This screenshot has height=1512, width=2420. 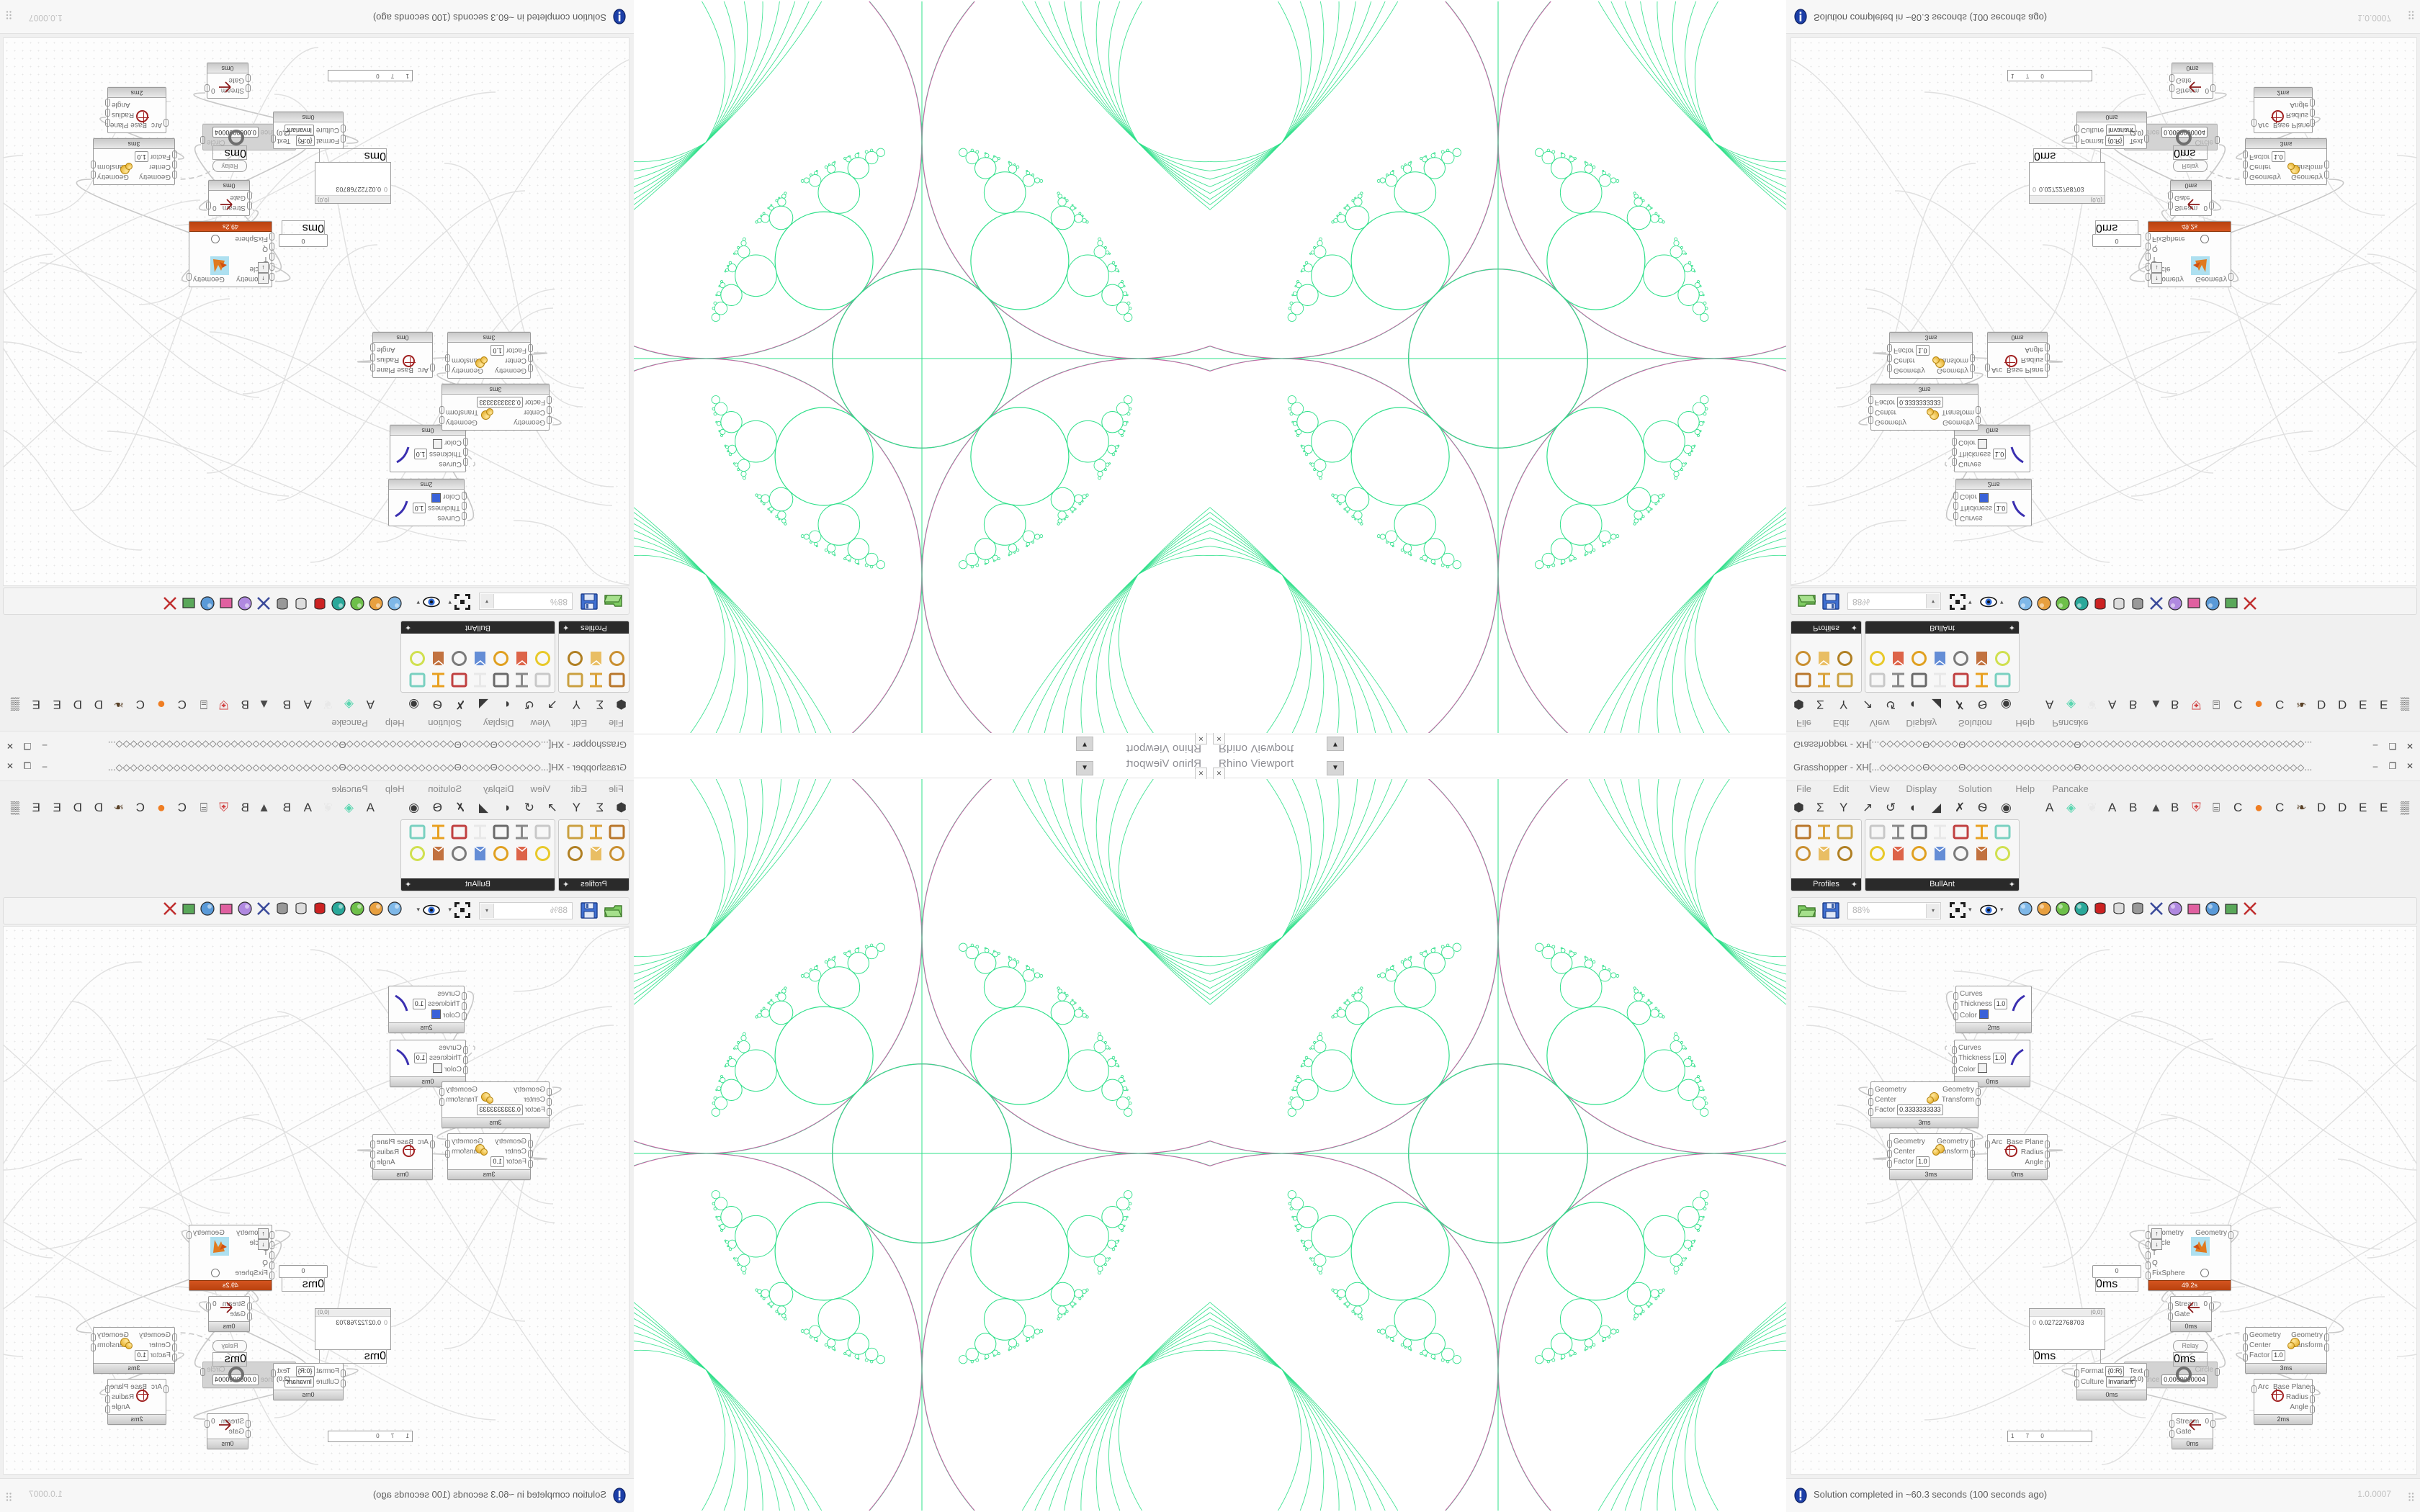 I want to click on tab-axolotl-icon: A, so click(x=2112, y=807).